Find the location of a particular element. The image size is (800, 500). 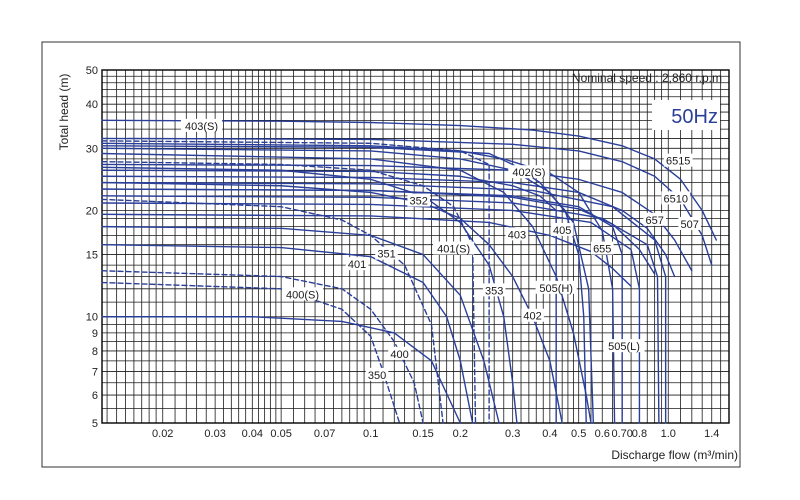

x-tick-label: 0.05 is located at coordinates (280, 434).